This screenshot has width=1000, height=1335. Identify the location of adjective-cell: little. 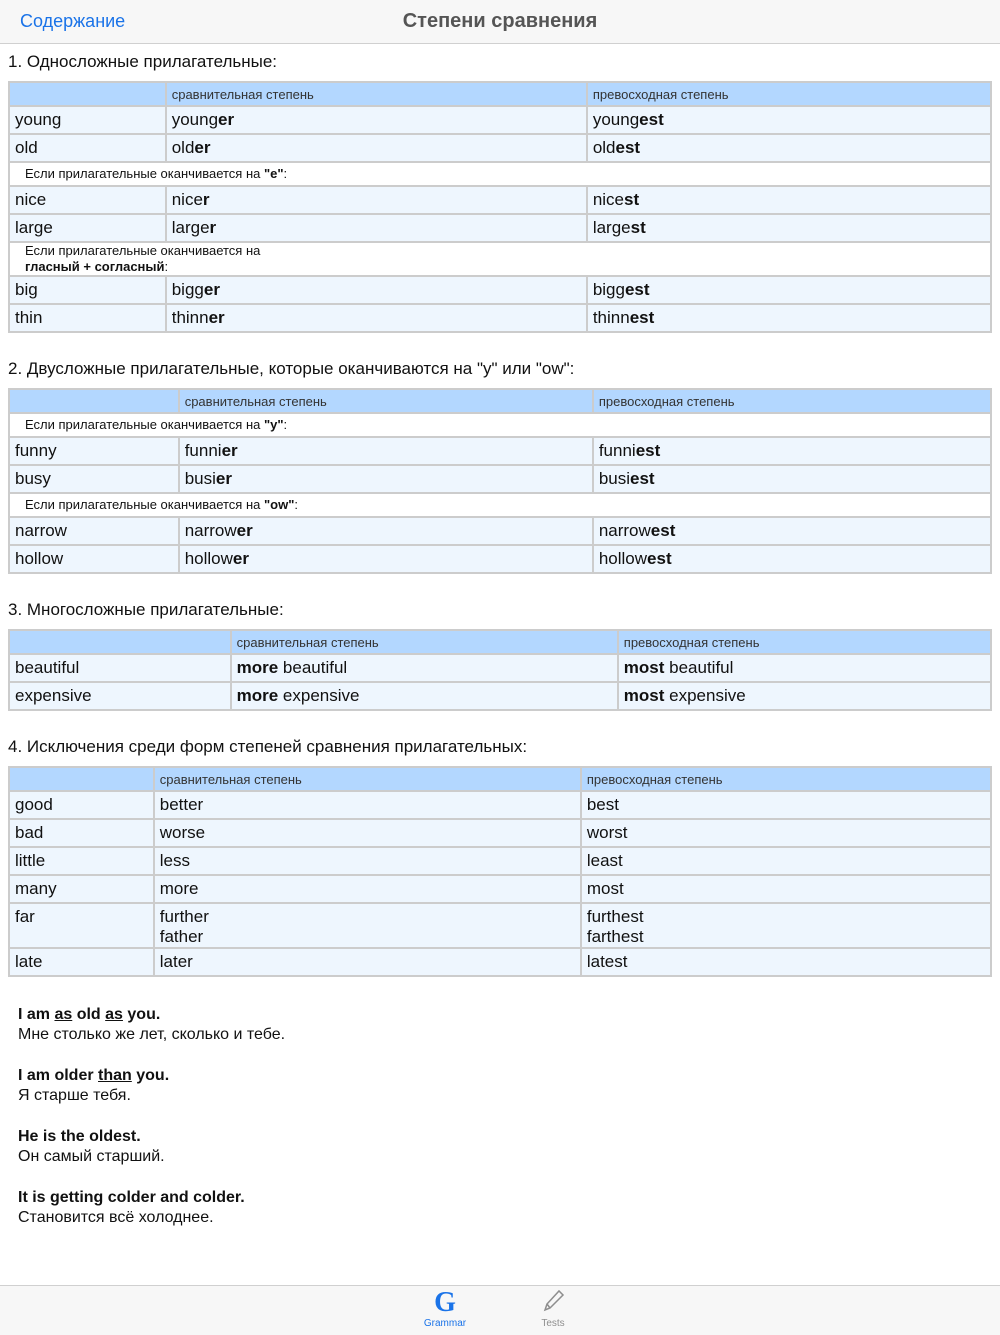
(81, 861).